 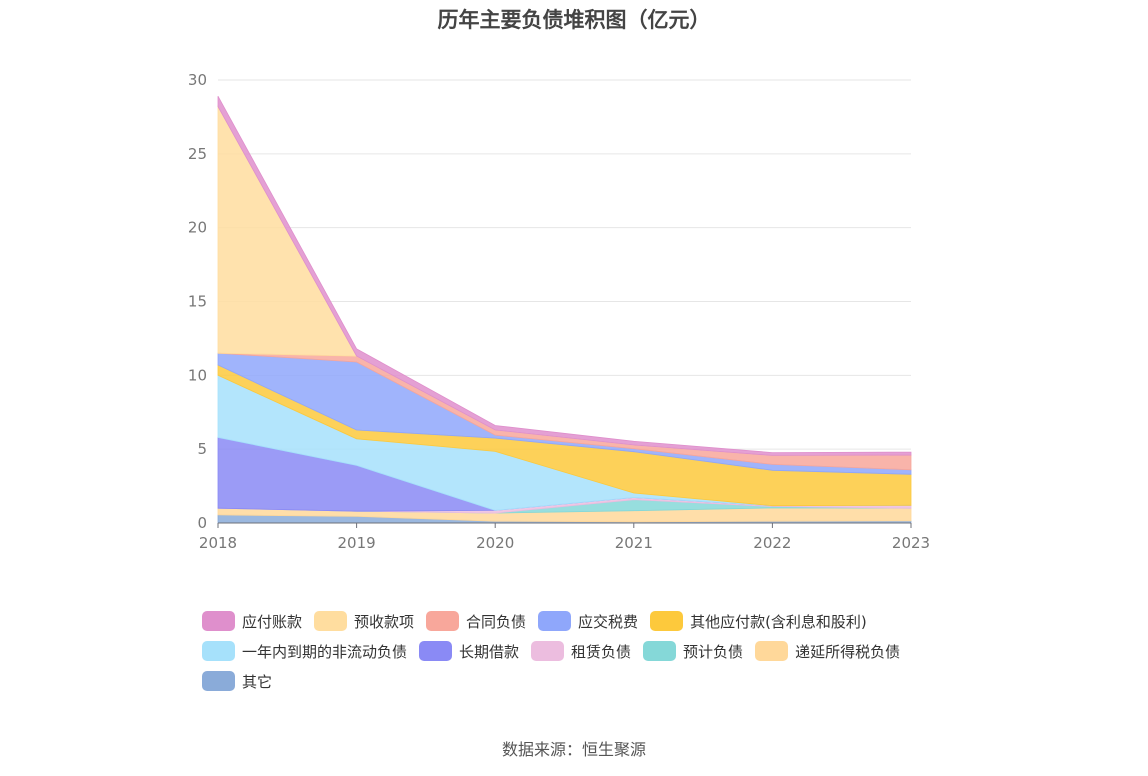 I want to click on legend-label: 一年内到期的非流动负债, so click(x=325, y=651).